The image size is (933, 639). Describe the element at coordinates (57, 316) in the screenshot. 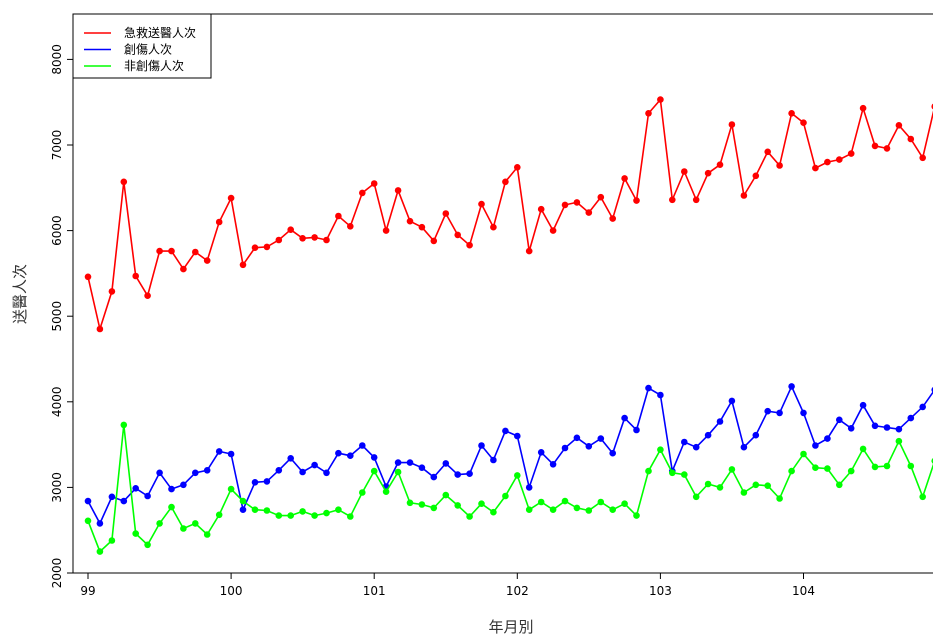

I see `y-tick-label: 5000` at that location.